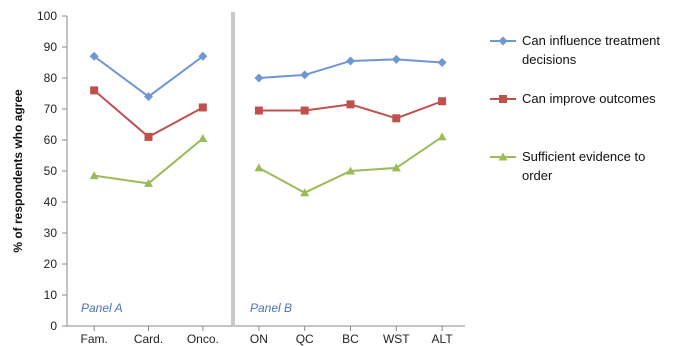 The image size is (683, 346). What do you see at coordinates (148, 339) in the screenshot?
I see `x-tick-label: Card.` at bounding box center [148, 339].